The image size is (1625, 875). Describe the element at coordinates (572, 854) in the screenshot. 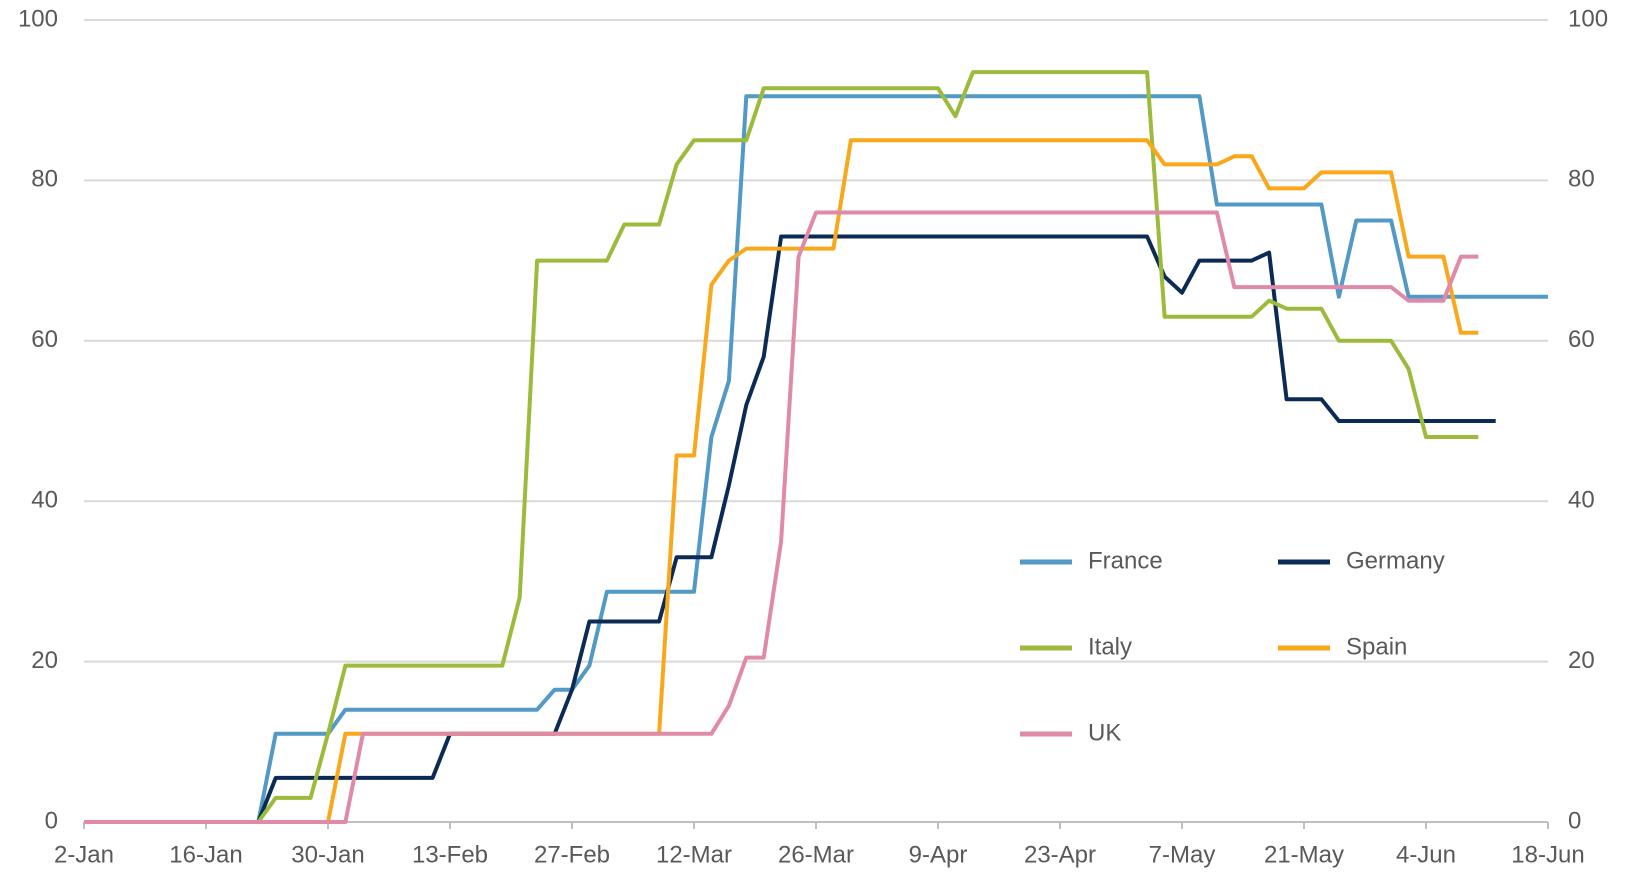

I see `x-tick-label: 27-Feb` at that location.